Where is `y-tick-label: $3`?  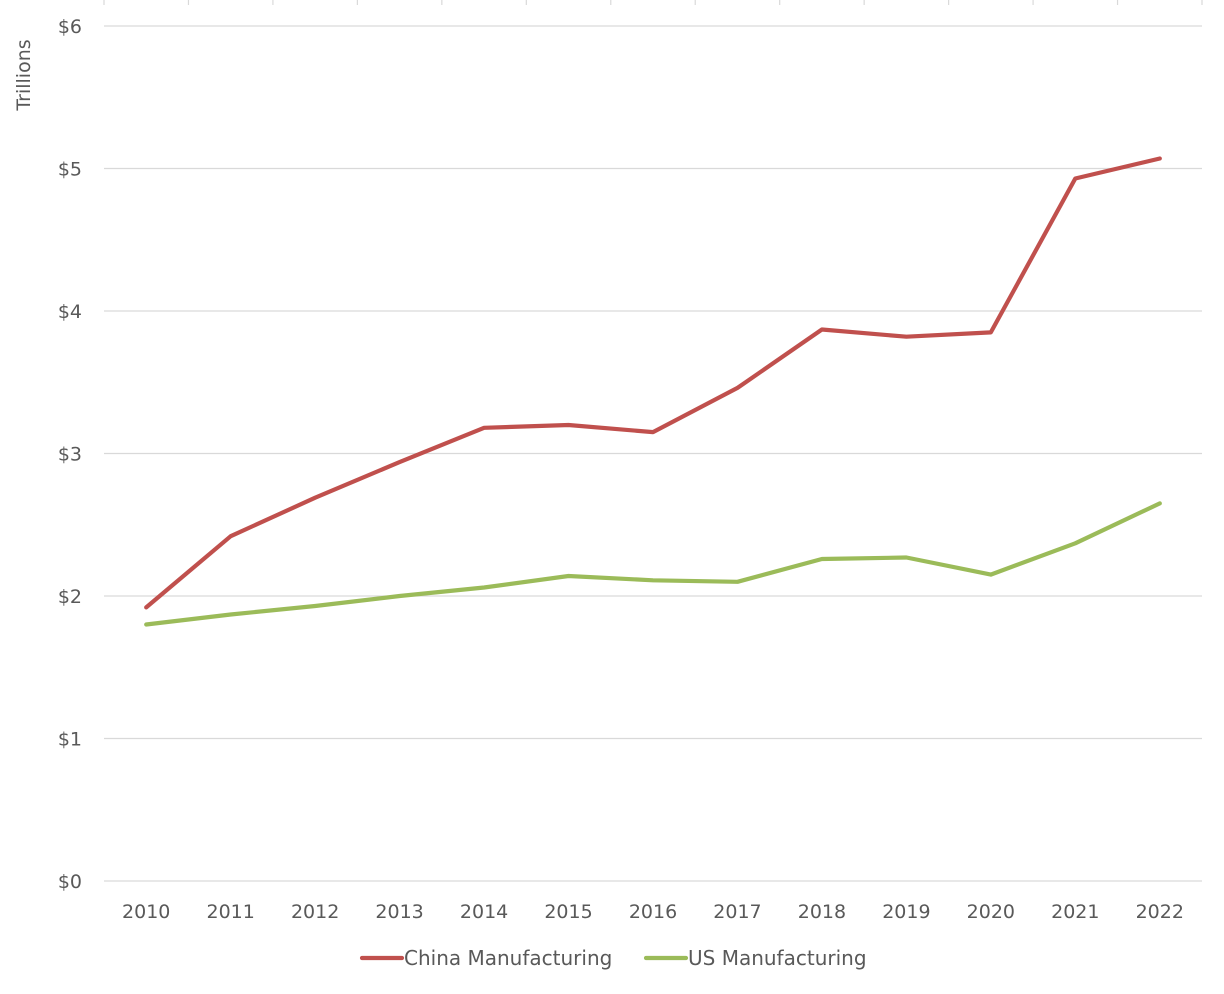 y-tick-label: $3 is located at coordinates (70, 455).